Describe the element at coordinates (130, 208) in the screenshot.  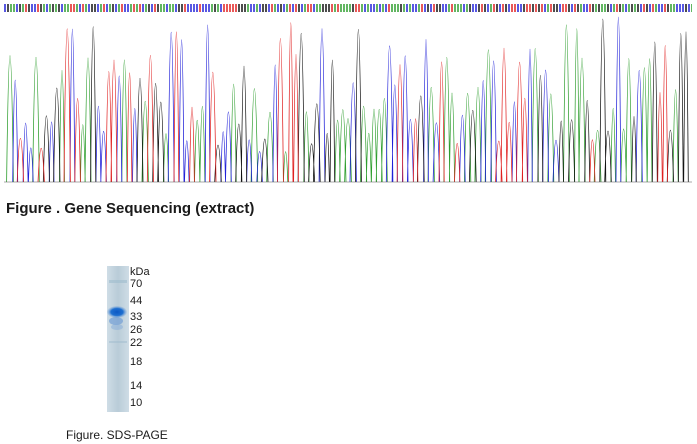
I see `sequencing-caption: Figure . Gene Sequencing (extract)` at that location.